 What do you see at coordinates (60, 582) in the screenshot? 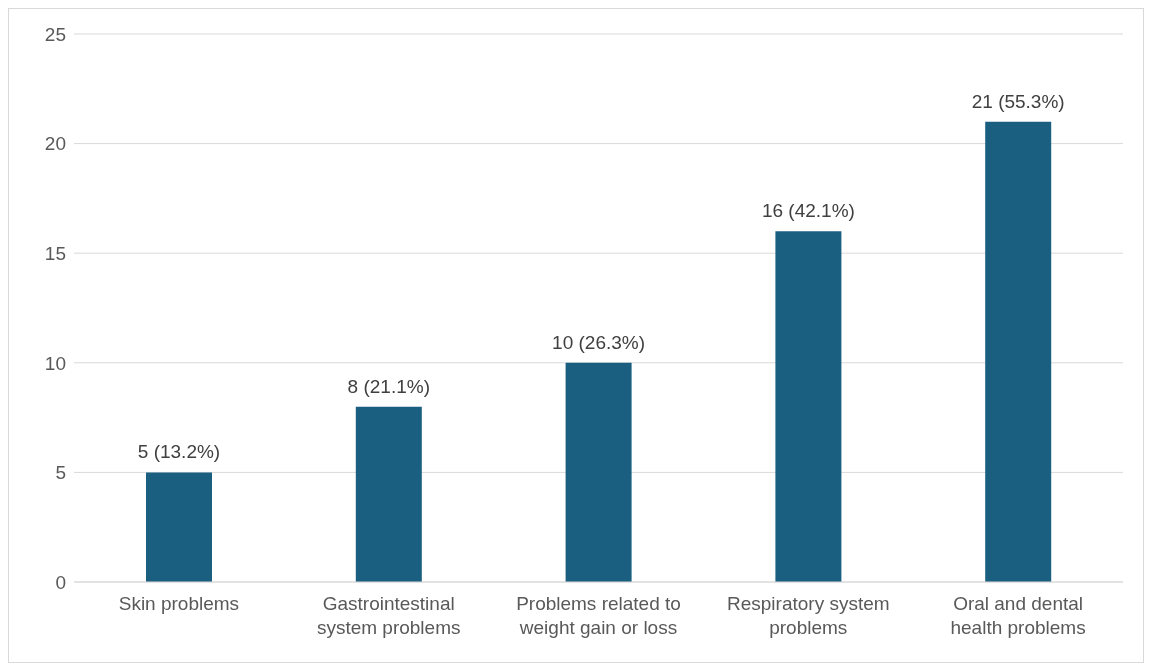
I see `y-tick-label: 0` at bounding box center [60, 582].